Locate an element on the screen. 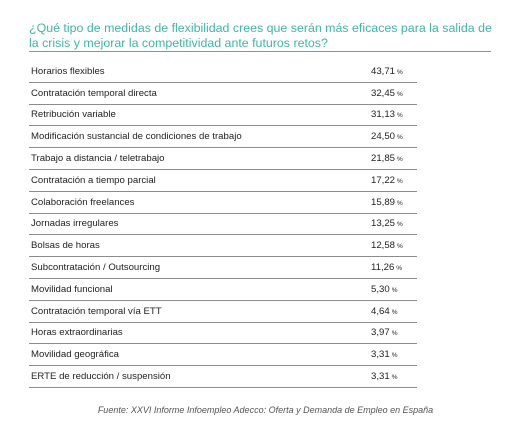 Image resolution: width=531 pixels, height=426 pixels. row-label: Trabajo a distancia / teletrabajo is located at coordinates (200, 158).